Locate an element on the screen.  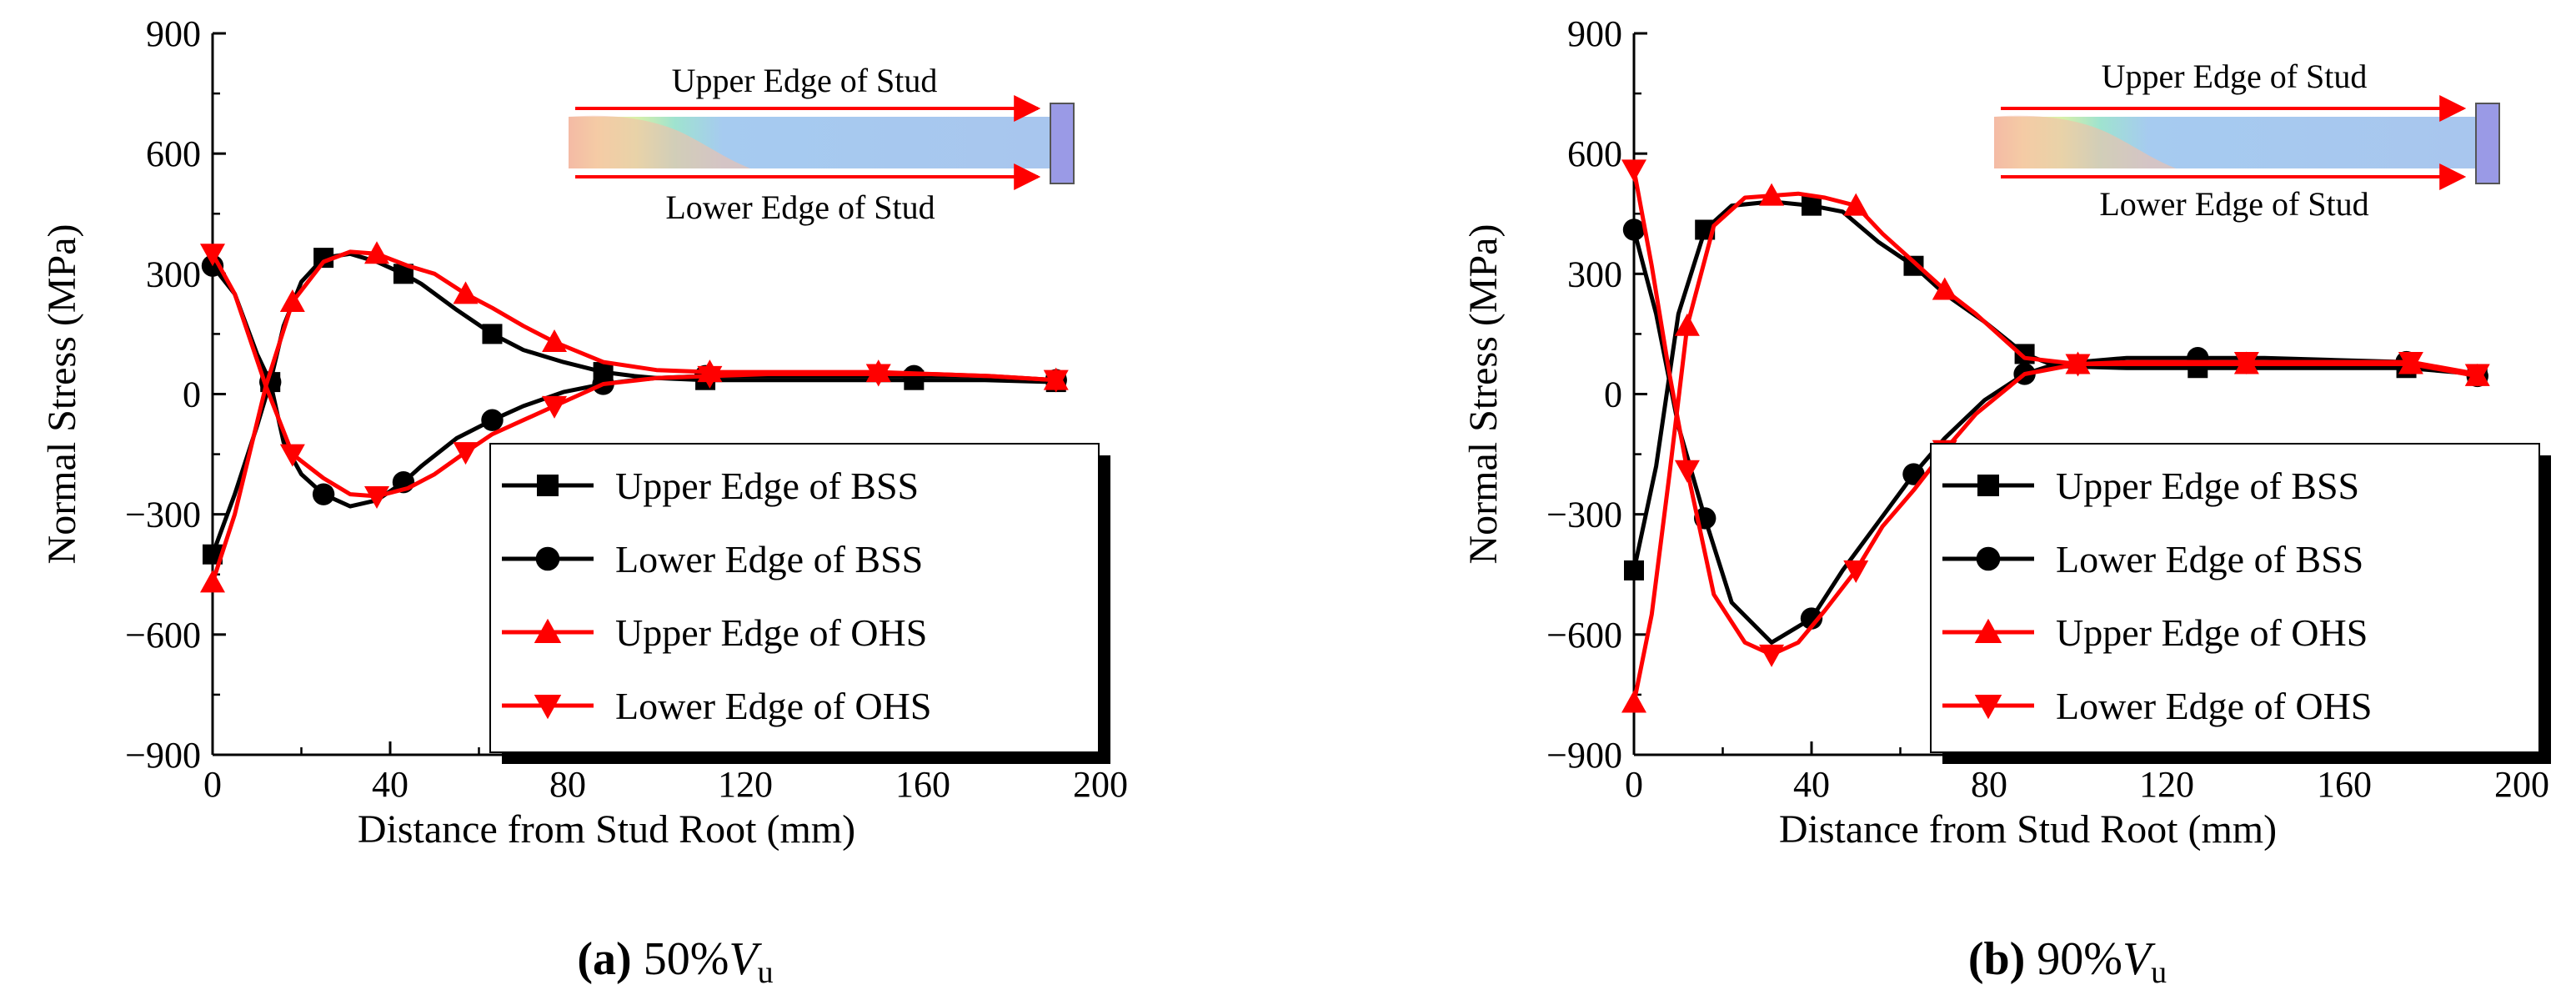
series-lower-edge-of-ohs is located at coordinates (634, 377).